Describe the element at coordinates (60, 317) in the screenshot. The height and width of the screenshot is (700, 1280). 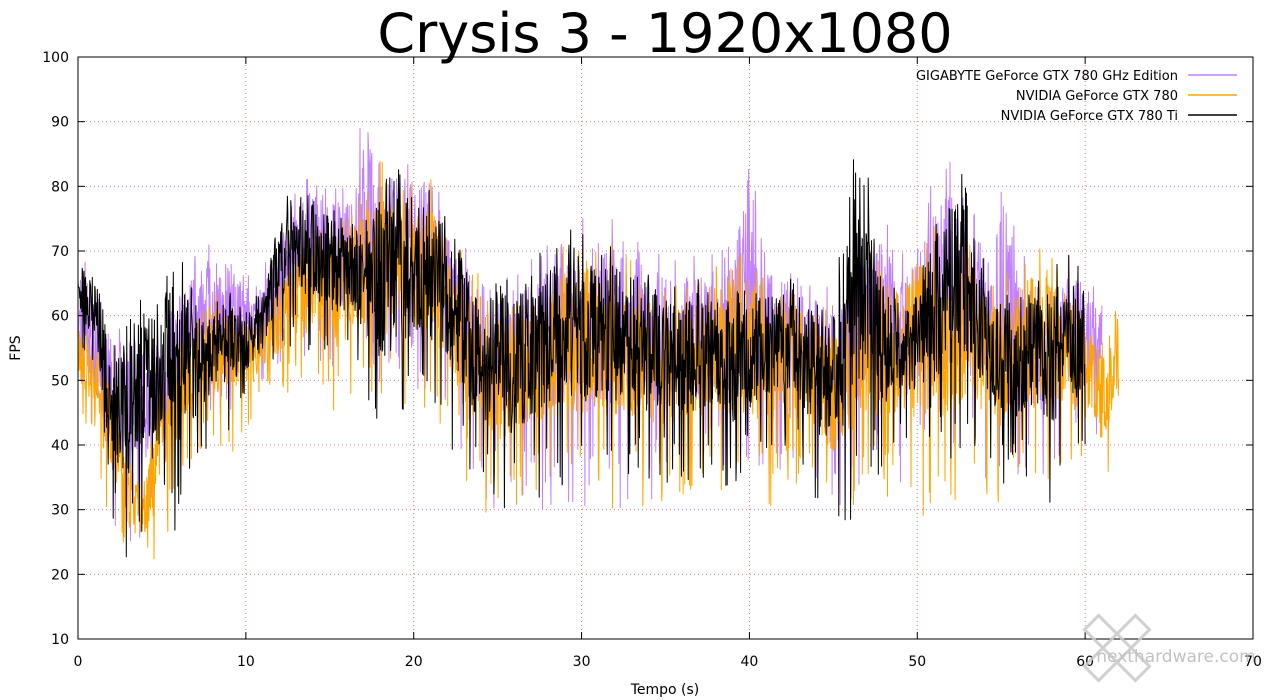
I see `y-tick-label: 60` at that location.